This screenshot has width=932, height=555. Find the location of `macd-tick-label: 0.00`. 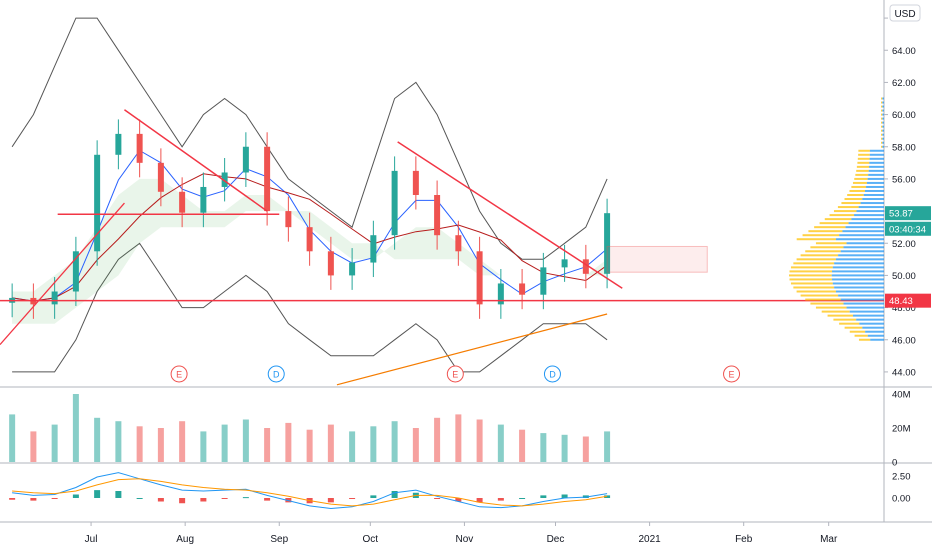

macd-tick-label: 0.00 is located at coordinates (901, 499).